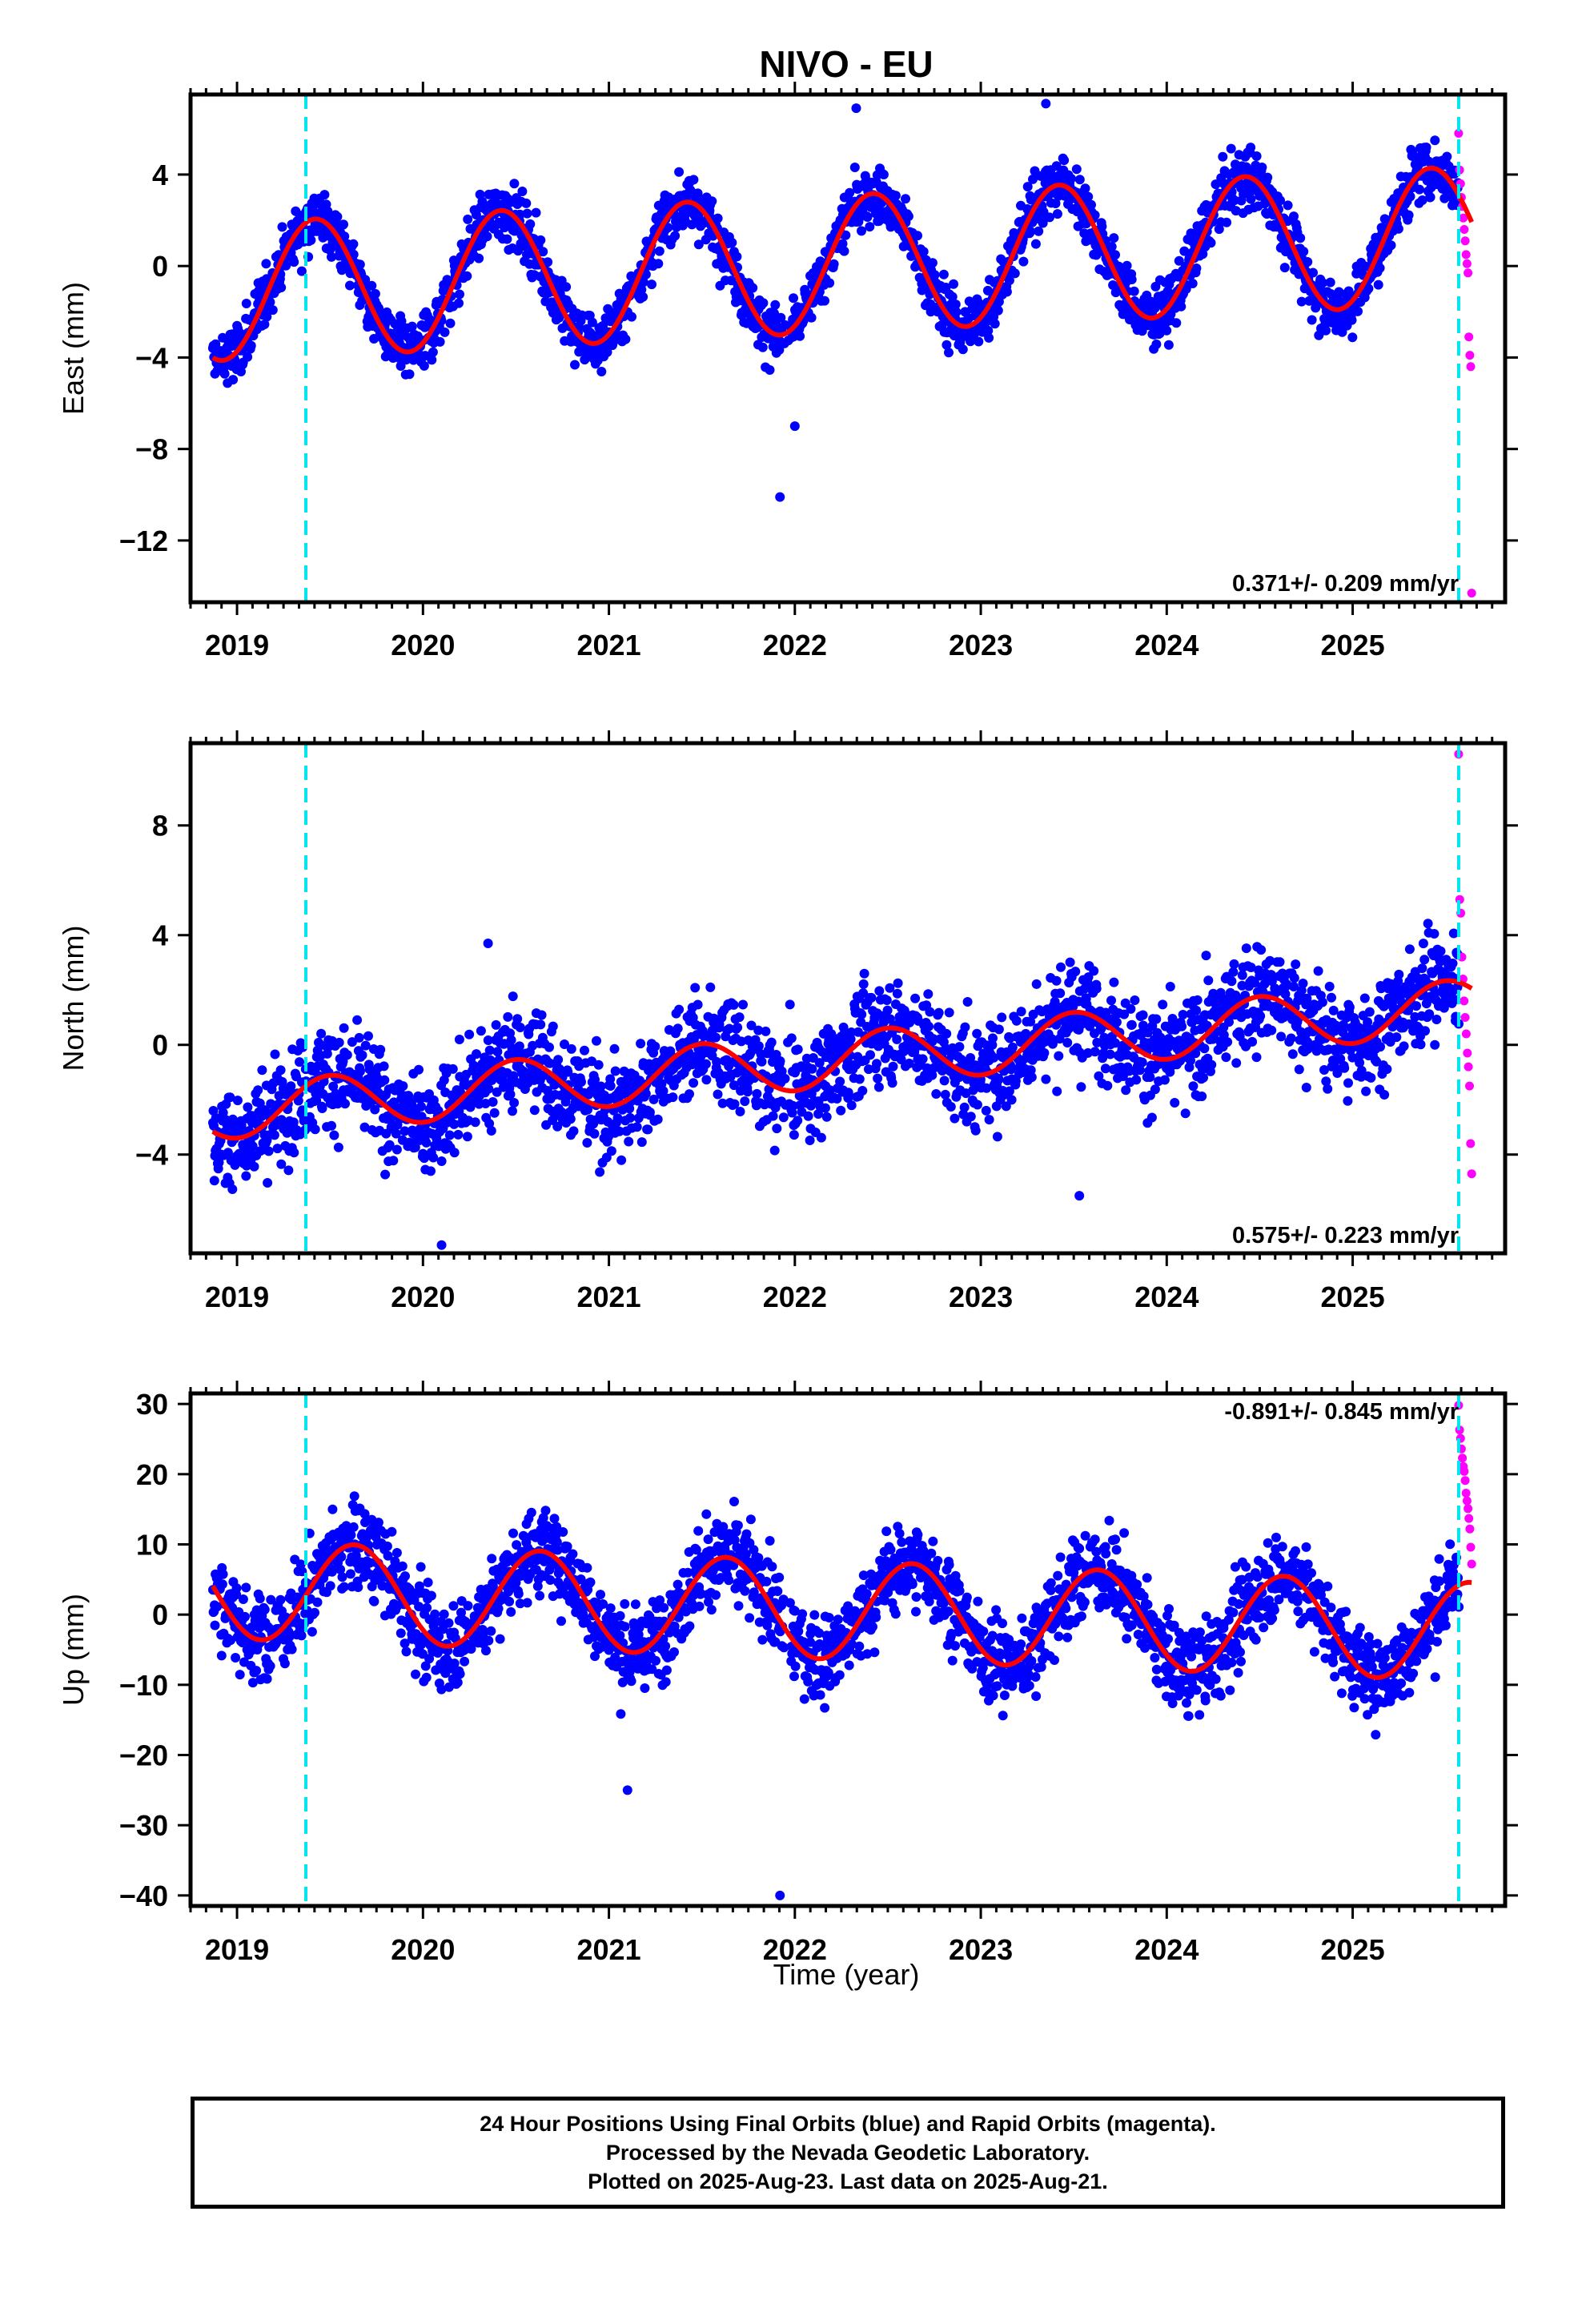  Describe the element at coordinates (488, 944) in the screenshot. I see `final-orbit-outlier` at that location.